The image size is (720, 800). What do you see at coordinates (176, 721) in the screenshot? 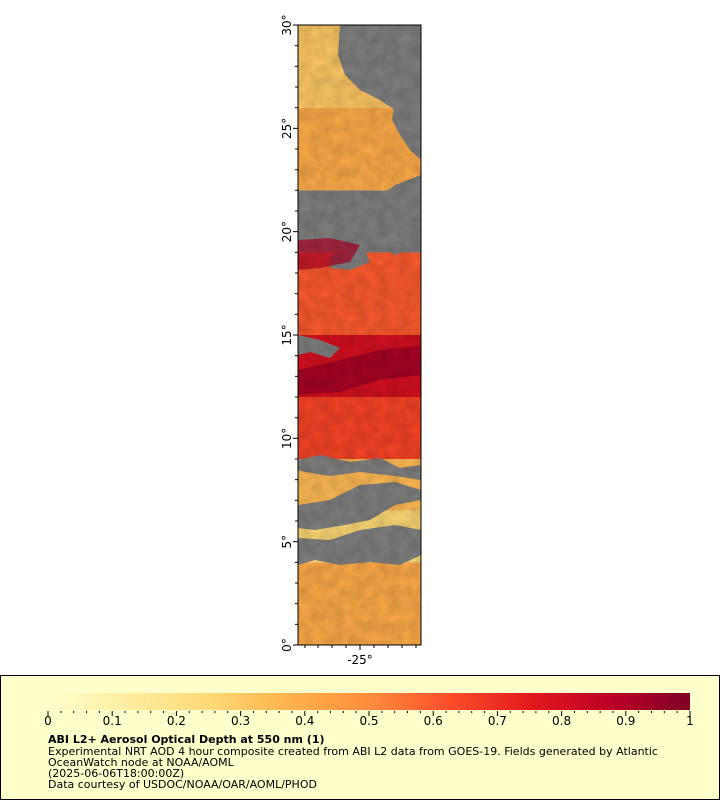
I see `colorbar-tick-label: 0.2` at bounding box center [176, 721].